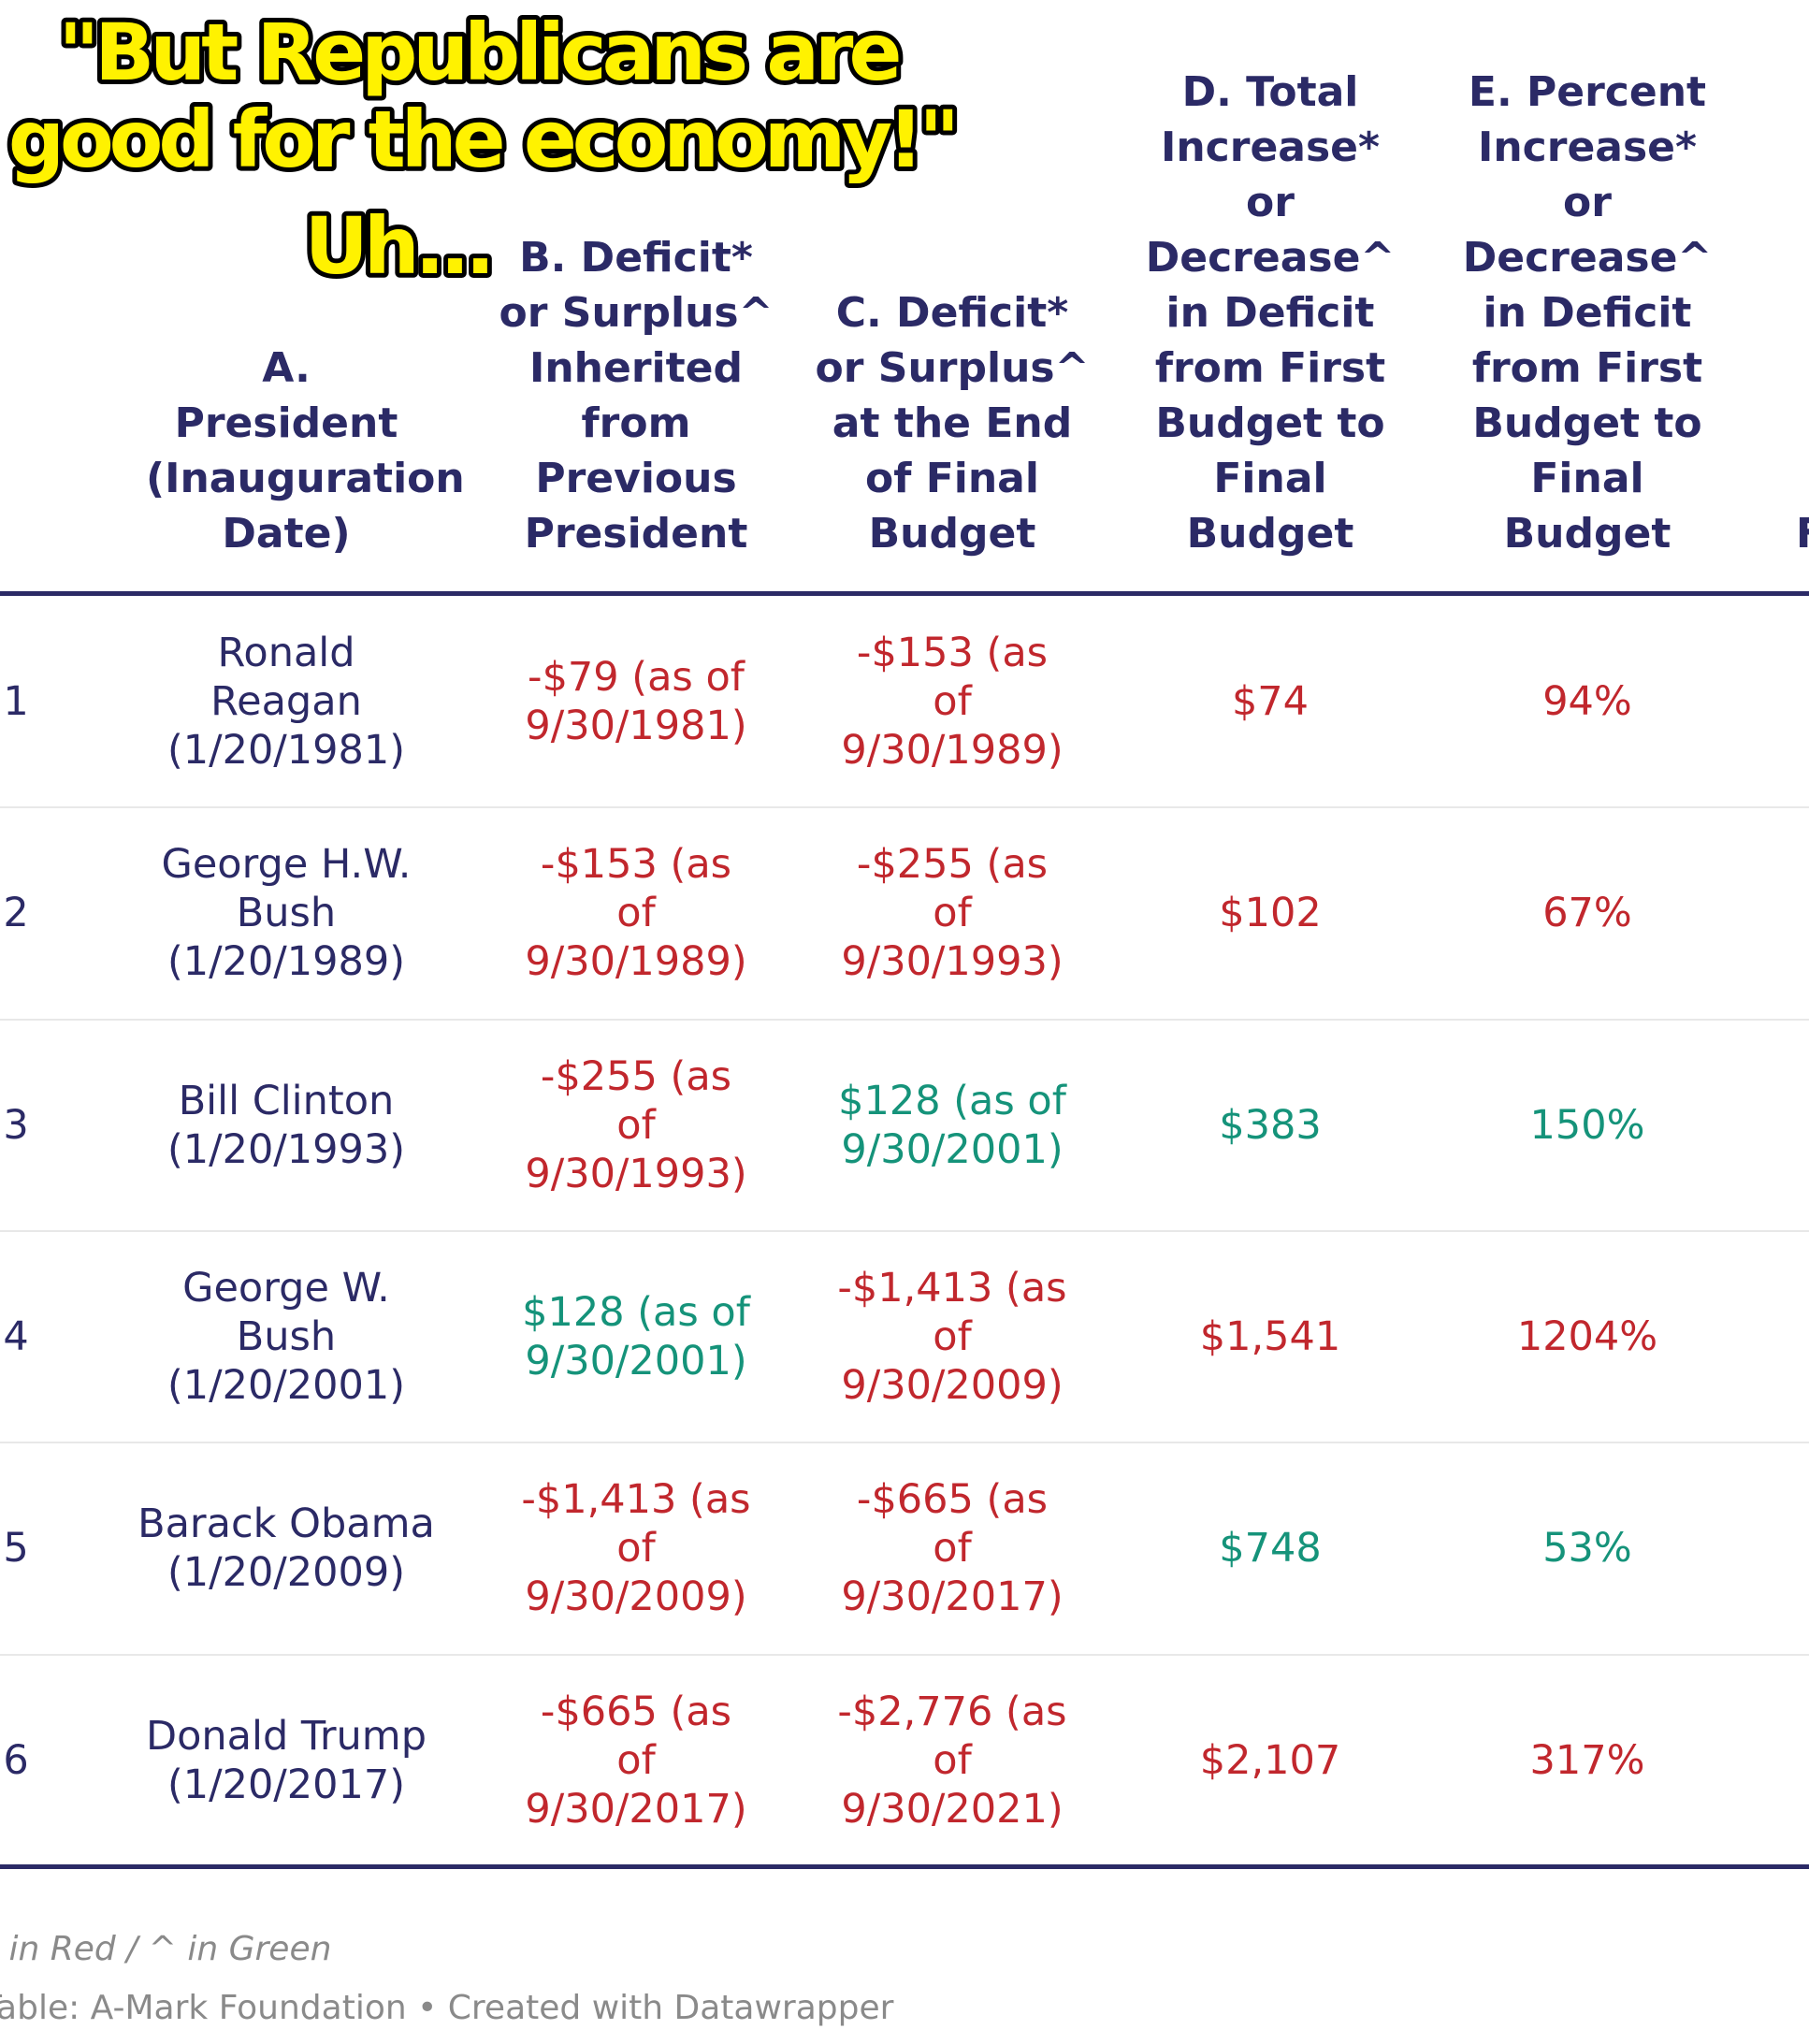 Image resolution: width=1809 pixels, height=2044 pixels. What do you see at coordinates (1587, 1125) in the screenshot?
I see `value-cell: 150%` at bounding box center [1587, 1125].